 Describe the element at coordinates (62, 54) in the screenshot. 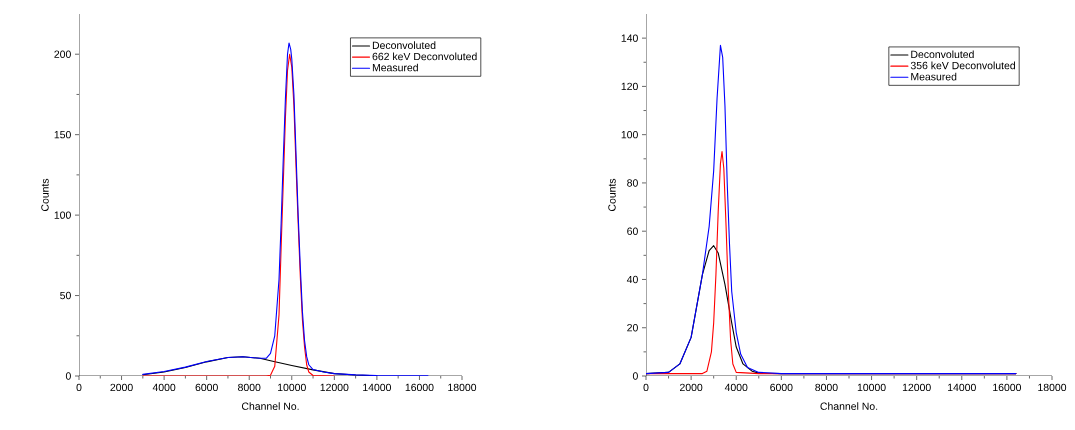

I see `y-tick-label: 200` at that location.